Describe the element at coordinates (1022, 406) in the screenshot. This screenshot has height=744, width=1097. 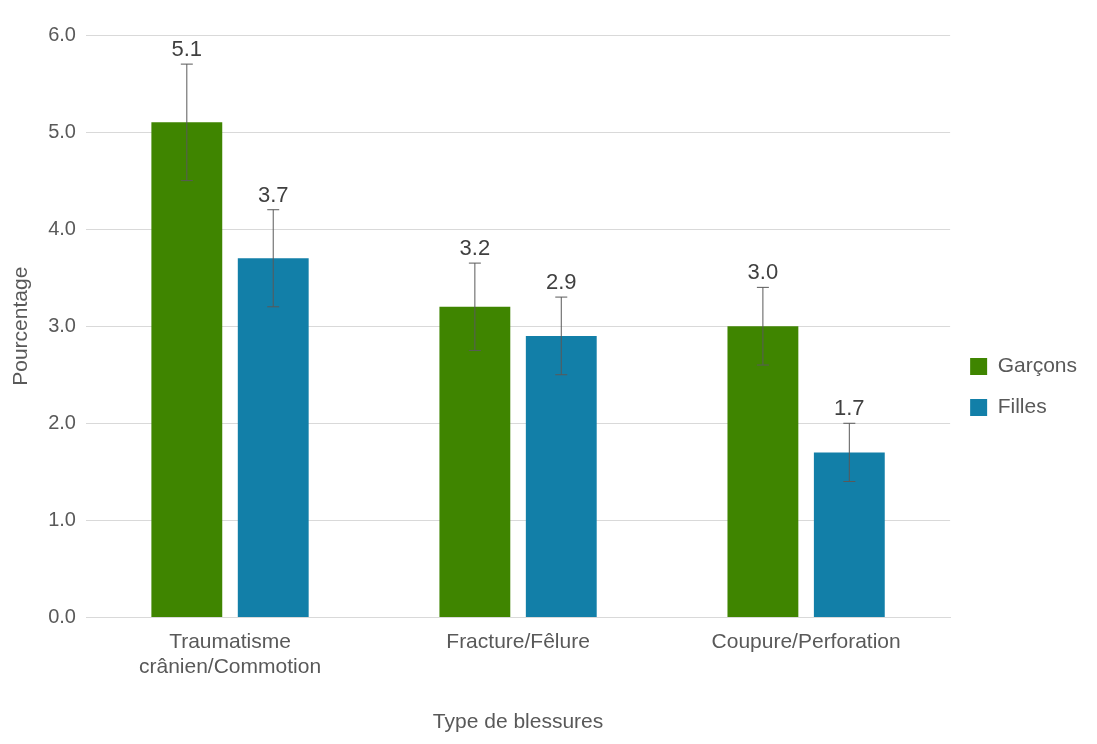
I see `legend-label: Filles` at that location.